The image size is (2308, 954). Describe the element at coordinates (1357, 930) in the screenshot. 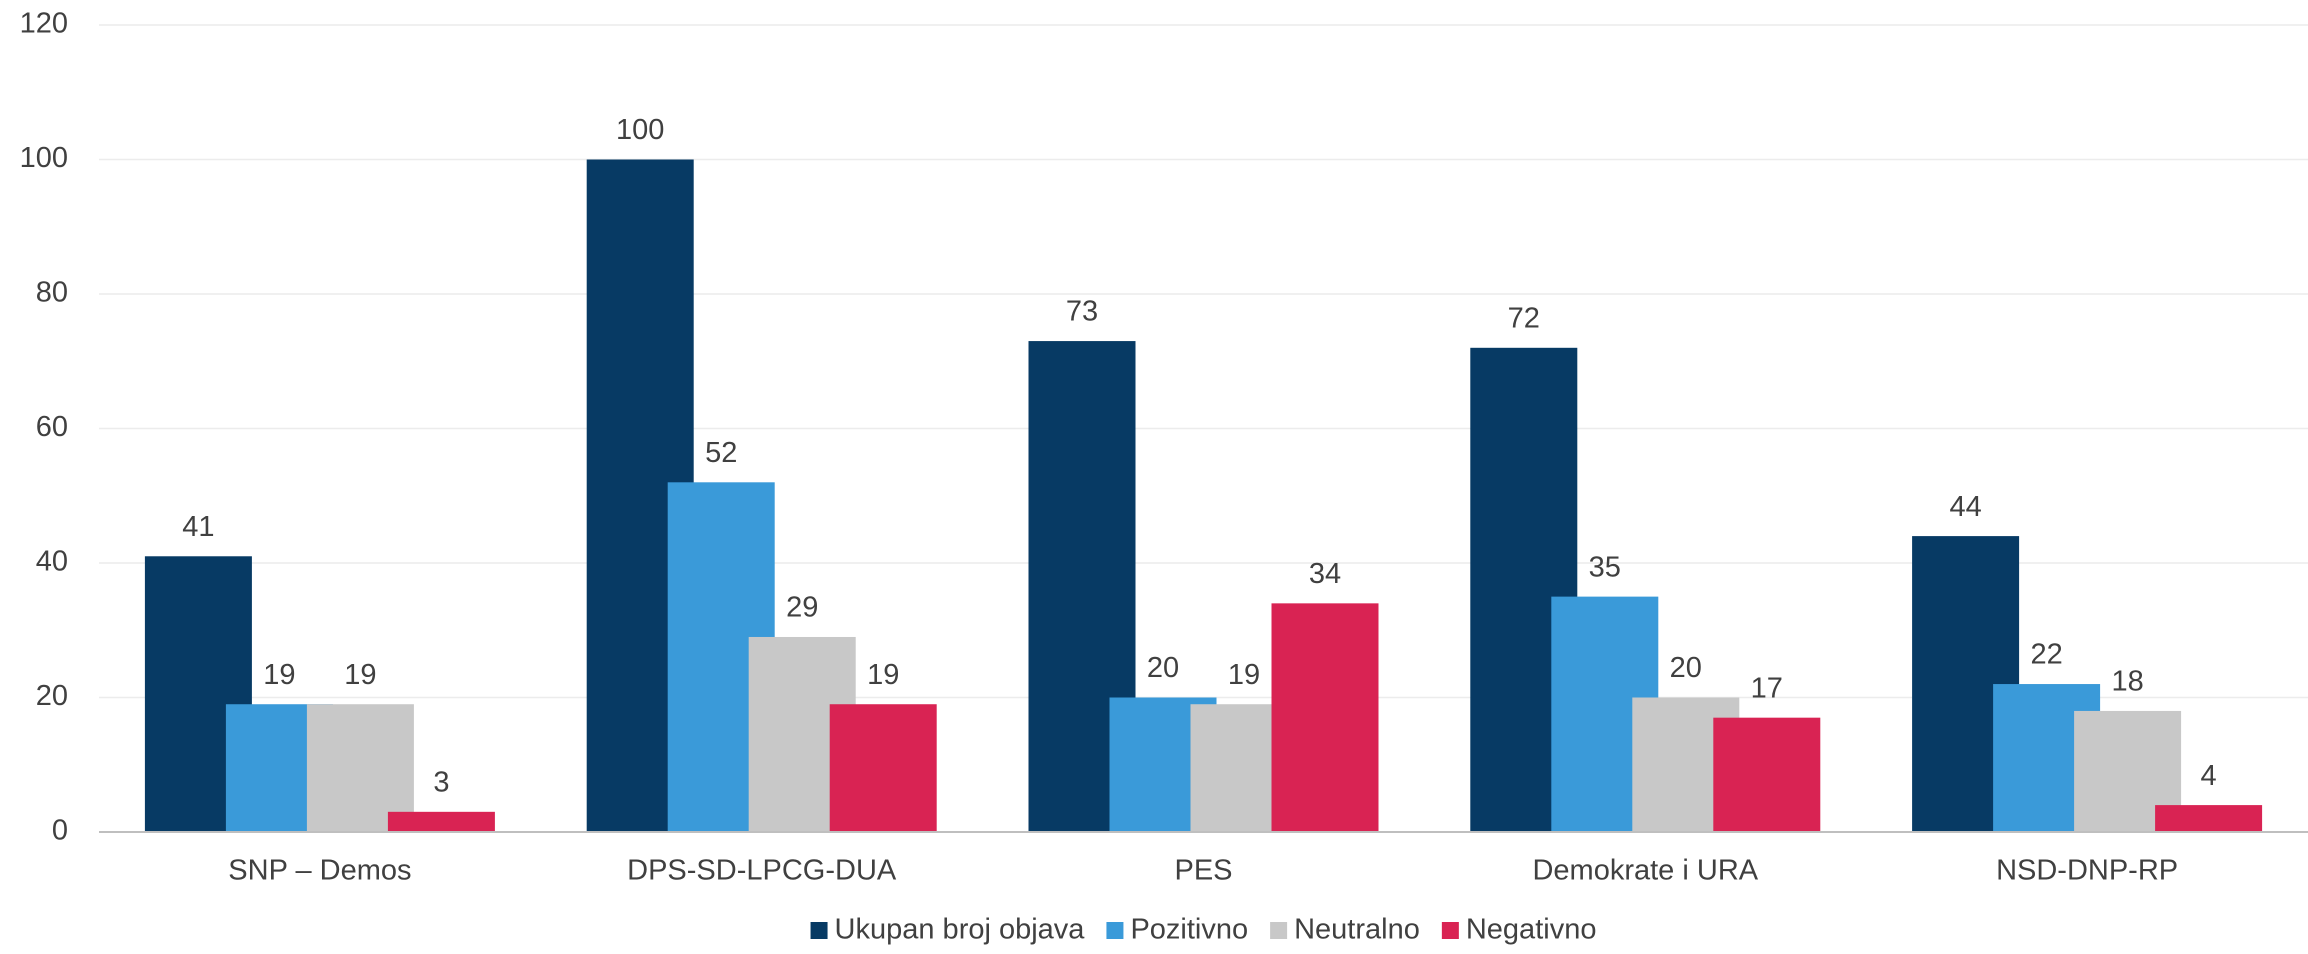

I see `legend-label: Neutralno` at that location.